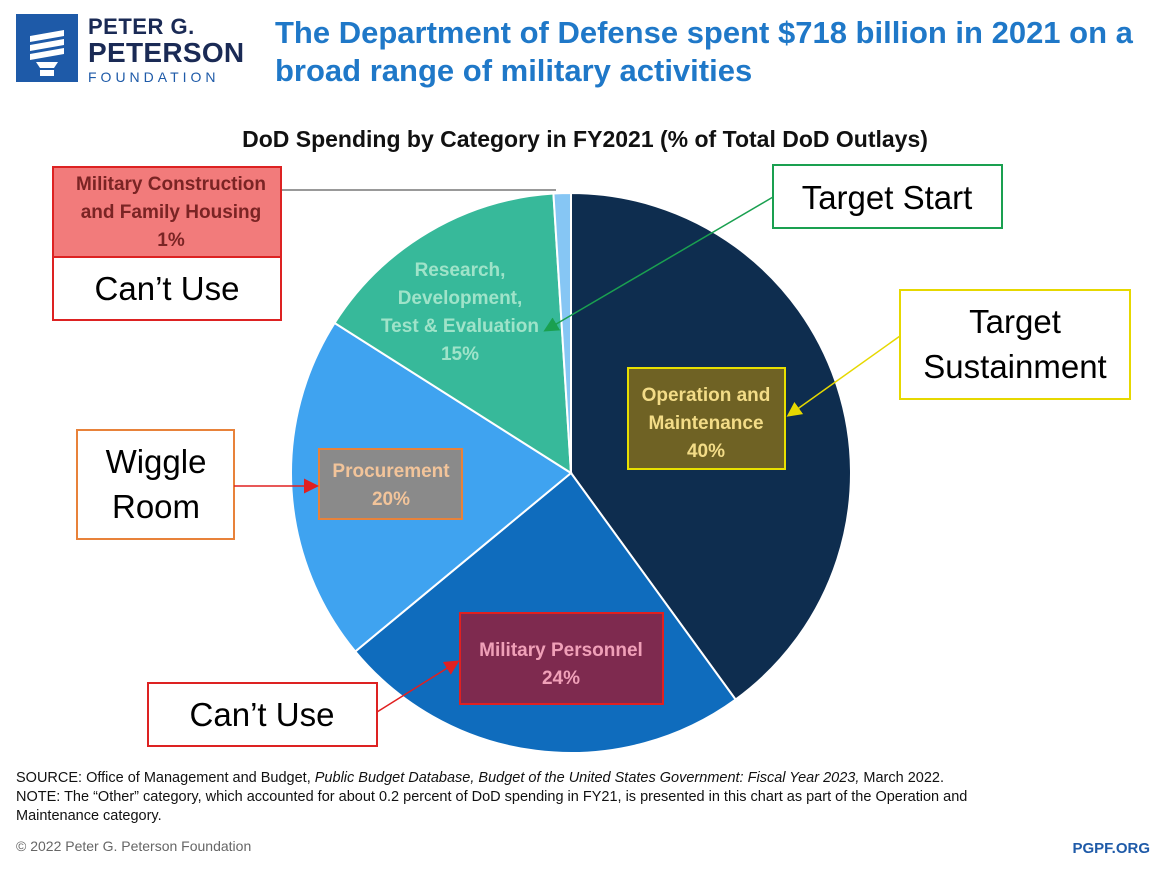 The image size is (1170, 869). Describe the element at coordinates (391, 471) in the screenshot. I see `slice-label-procurement-1: Procurement` at that location.